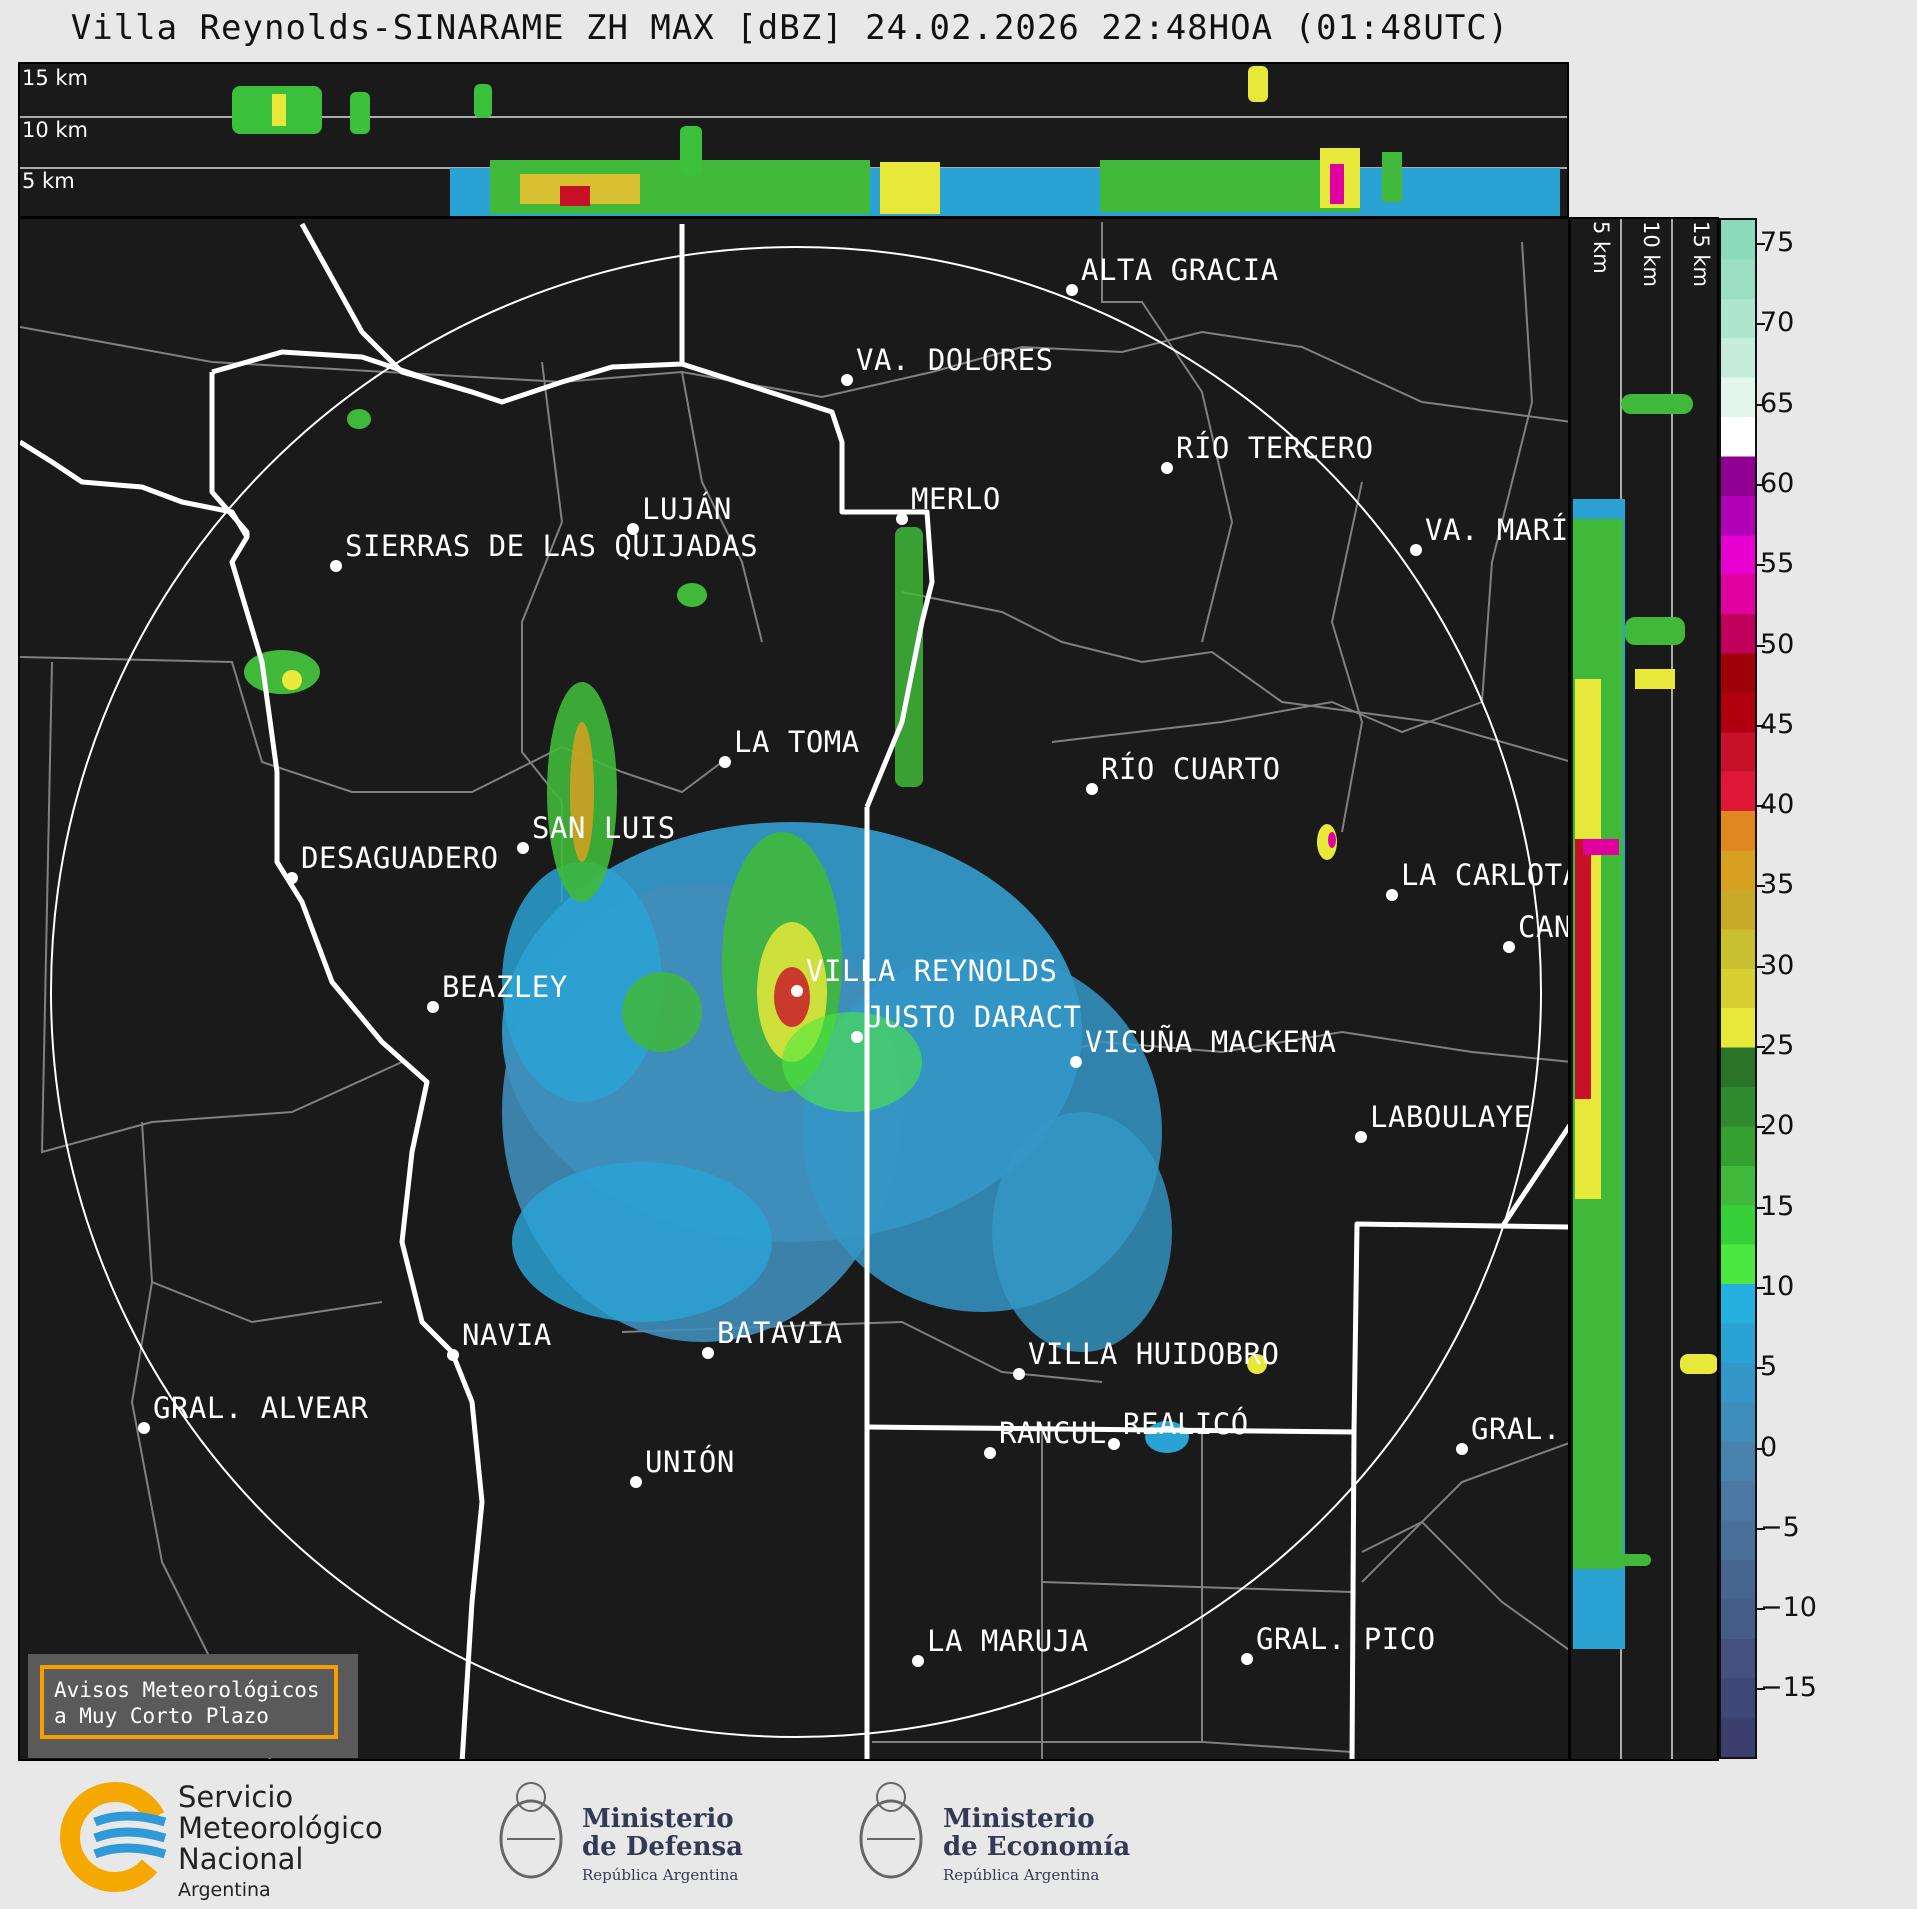 The height and width of the screenshot is (1909, 1917). What do you see at coordinates (1008, 1641) in the screenshot?
I see `city-label: LA MARUJA` at bounding box center [1008, 1641].